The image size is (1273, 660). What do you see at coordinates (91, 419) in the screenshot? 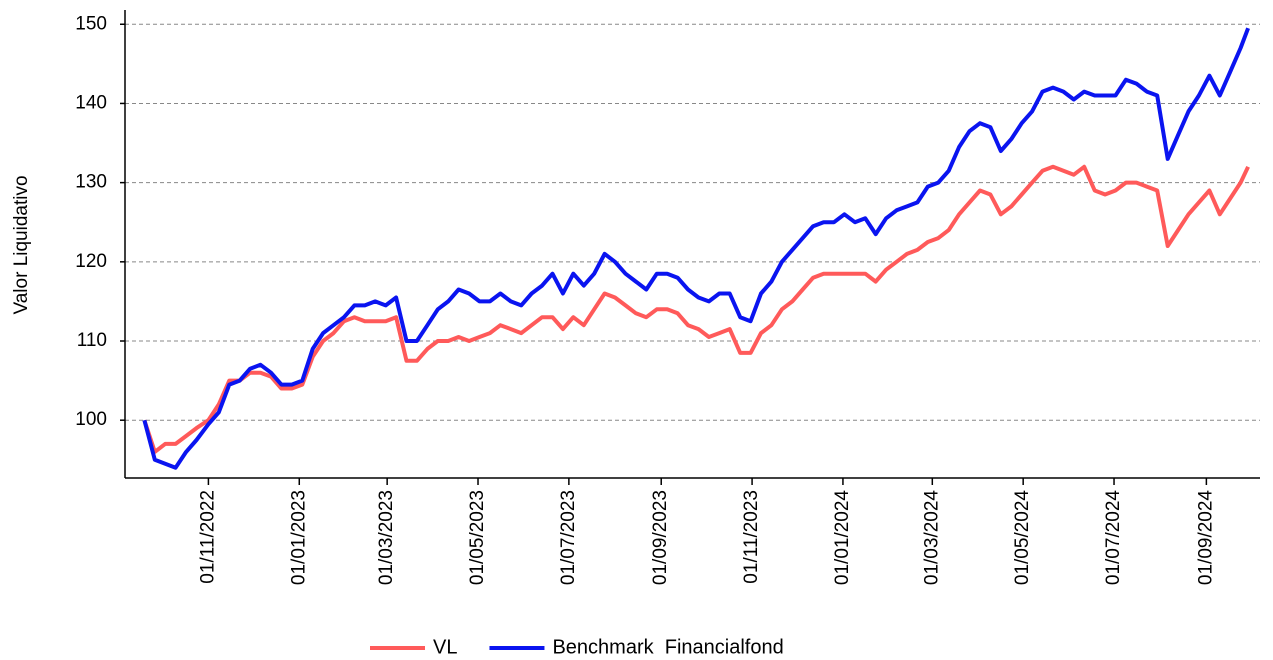
I see `y-tick-label: 100` at bounding box center [91, 419].